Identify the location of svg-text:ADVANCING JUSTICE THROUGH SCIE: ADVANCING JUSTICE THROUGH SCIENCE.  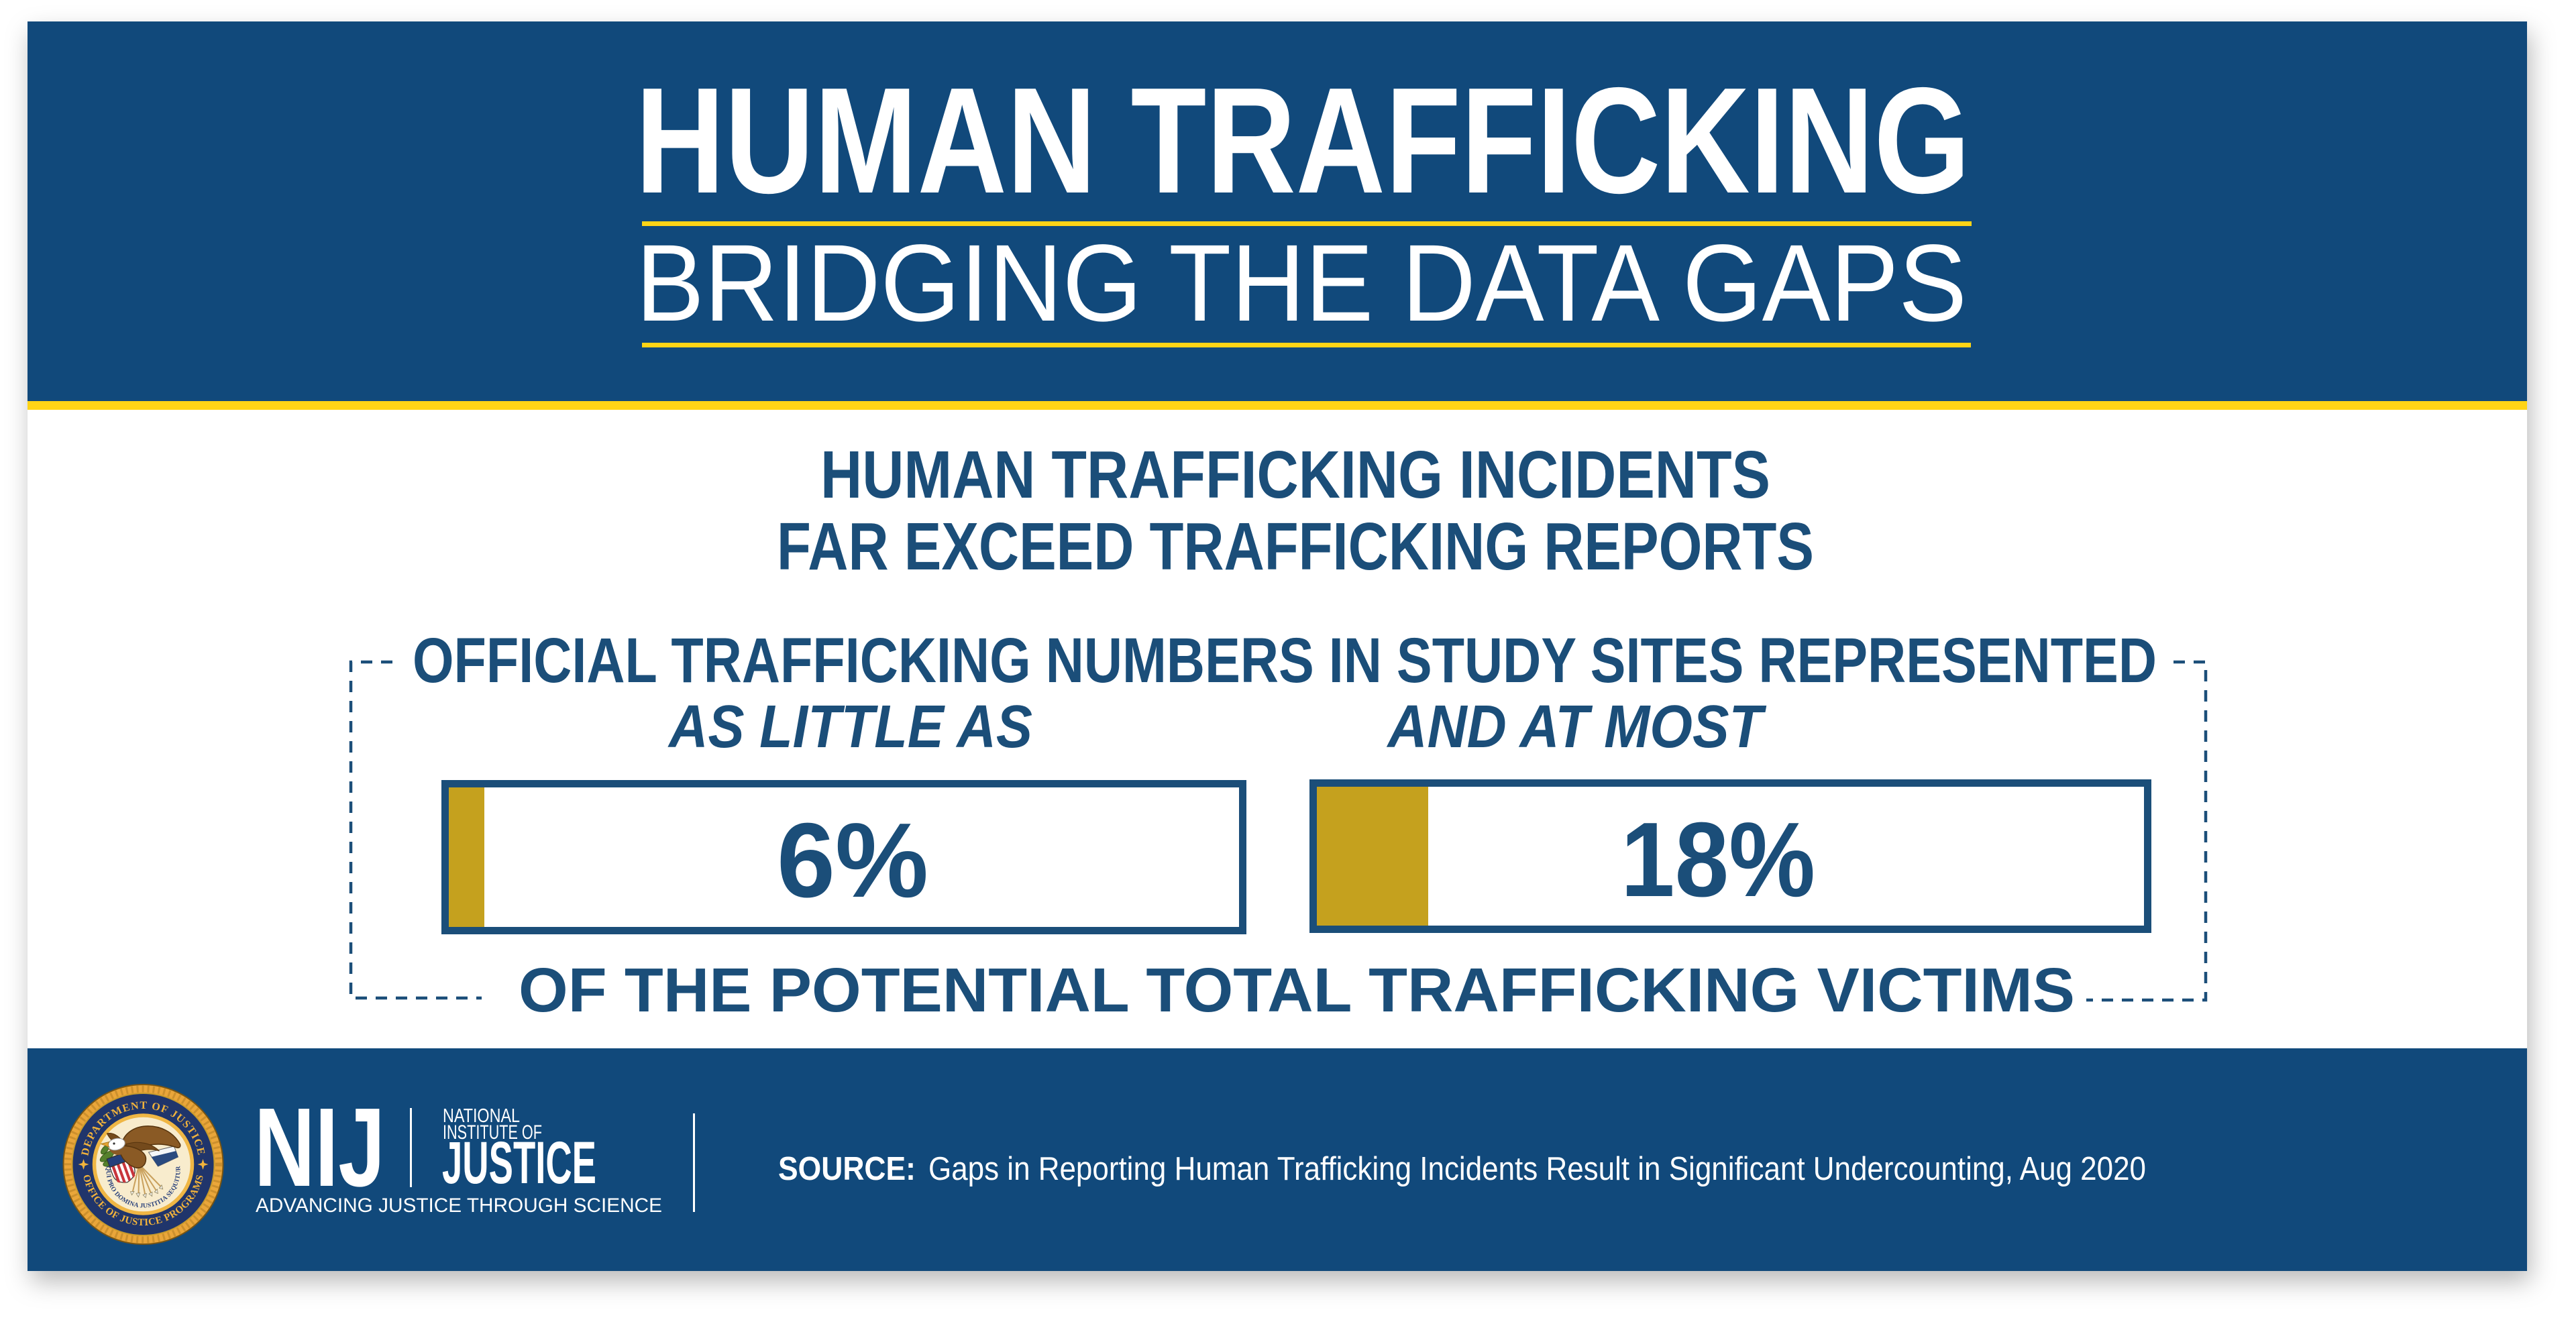
(459, 1206).